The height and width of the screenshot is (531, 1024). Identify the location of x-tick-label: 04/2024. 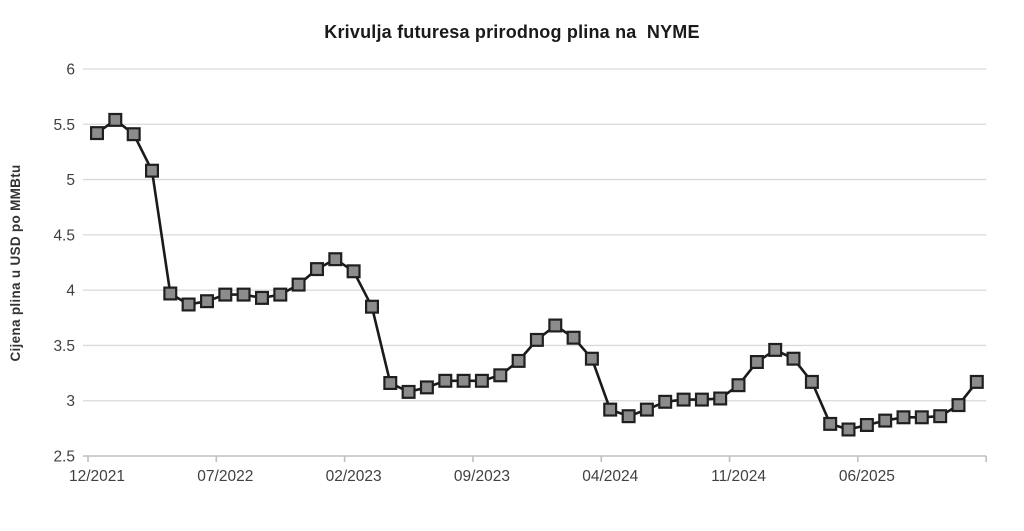
(610, 476).